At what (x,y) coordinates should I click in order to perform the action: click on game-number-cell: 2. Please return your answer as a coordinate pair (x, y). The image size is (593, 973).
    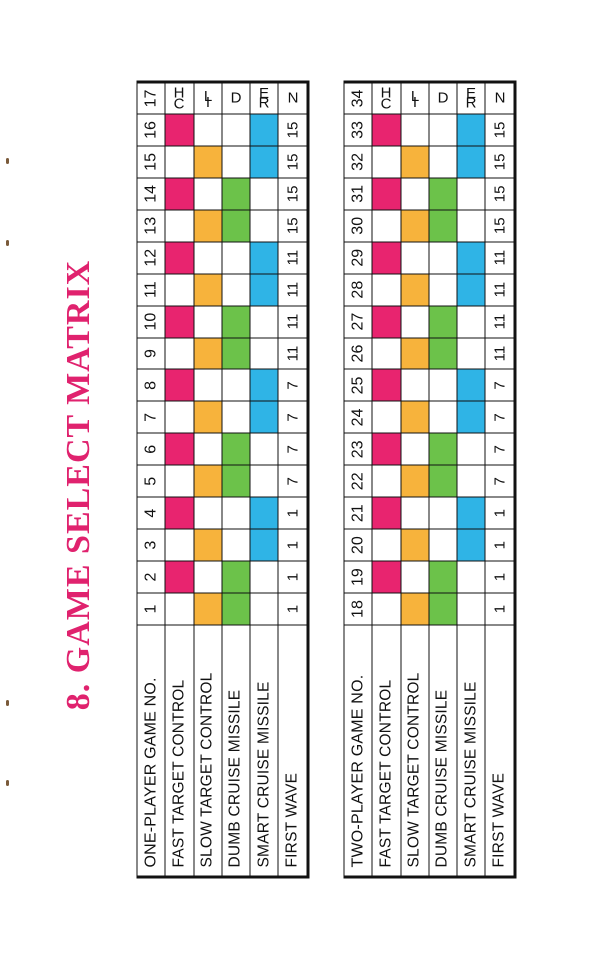
    Looking at the image, I should click on (151, 576).